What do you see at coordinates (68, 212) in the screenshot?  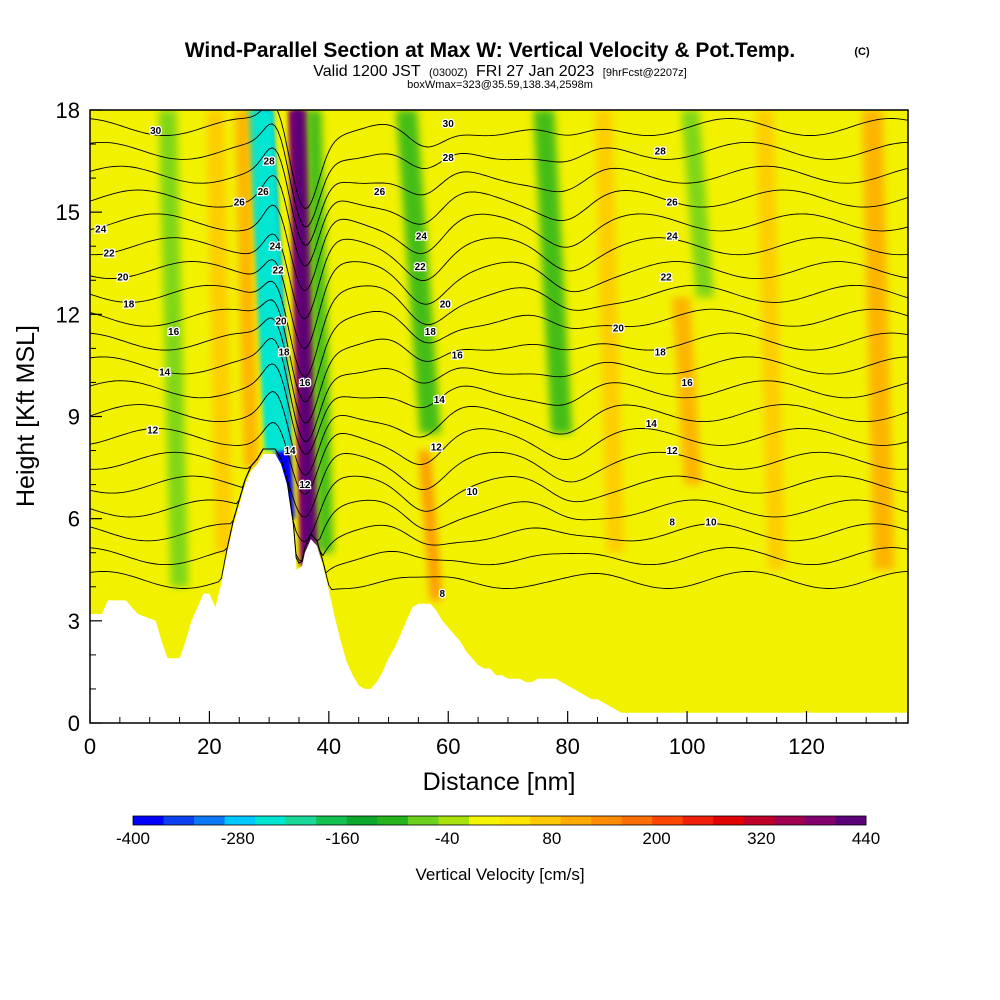 I see `y-tick-label: 15` at bounding box center [68, 212].